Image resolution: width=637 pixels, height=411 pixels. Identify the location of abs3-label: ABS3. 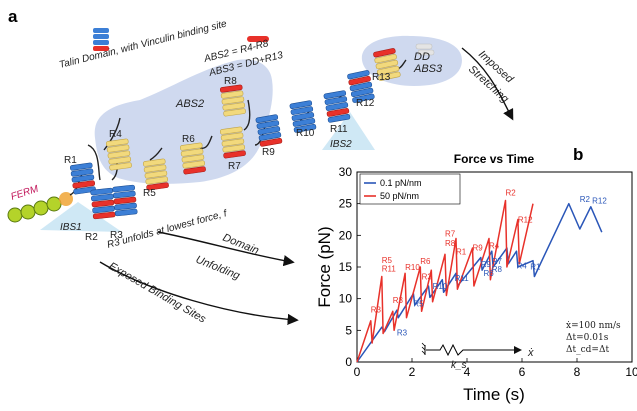
(428, 69).